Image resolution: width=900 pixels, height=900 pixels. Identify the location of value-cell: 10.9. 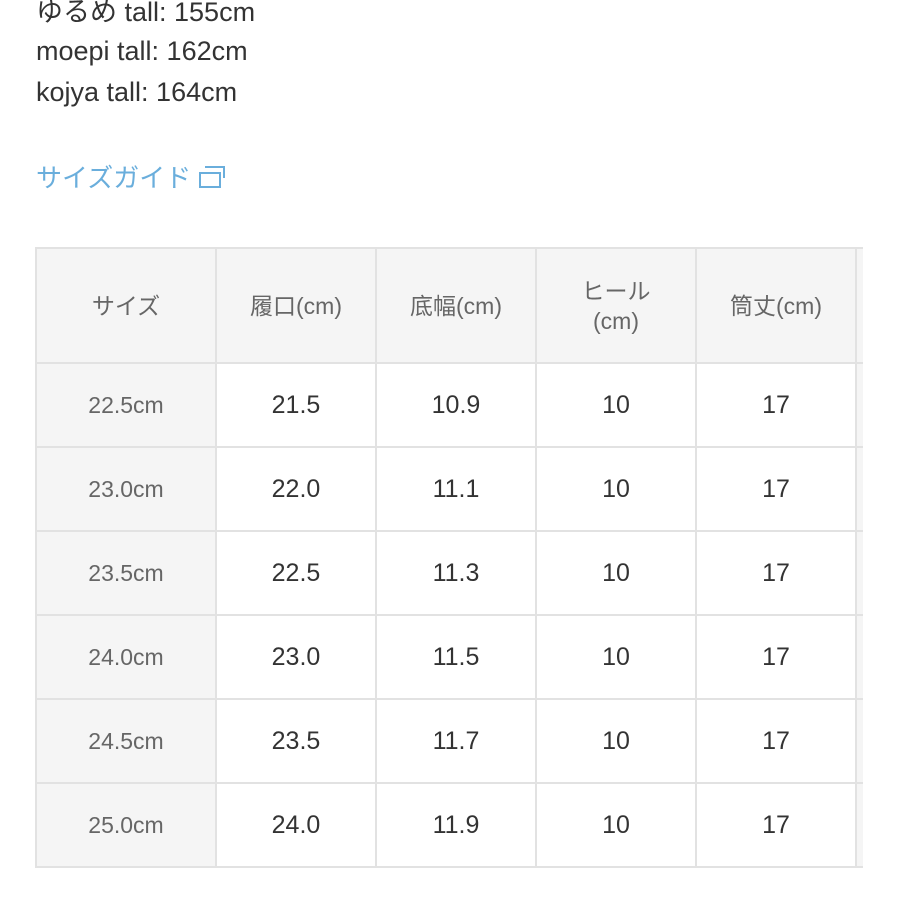
(456, 405).